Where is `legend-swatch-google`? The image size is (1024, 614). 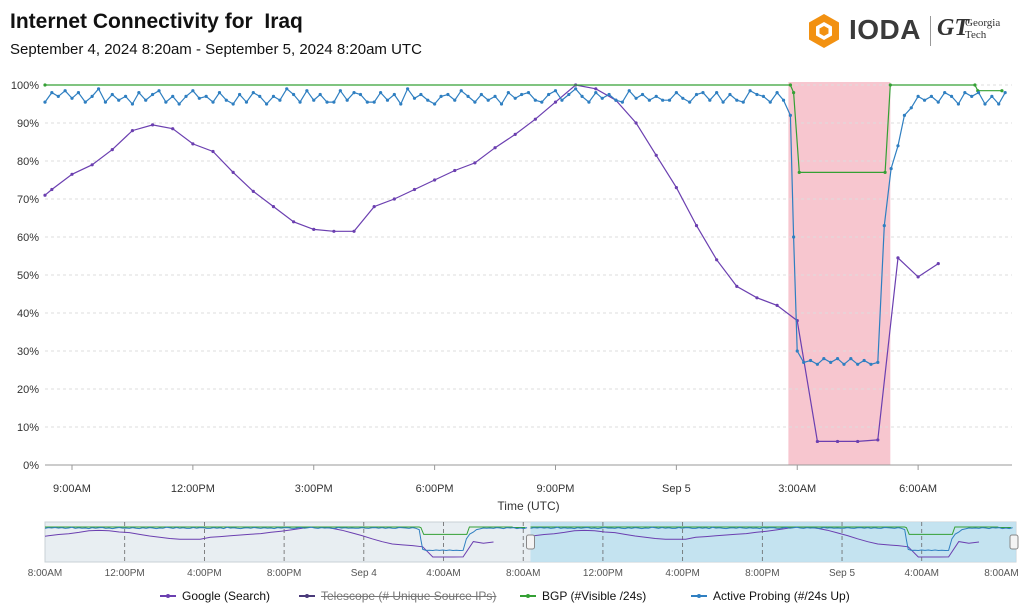
legend-swatch-google is located at coordinates (168, 596).